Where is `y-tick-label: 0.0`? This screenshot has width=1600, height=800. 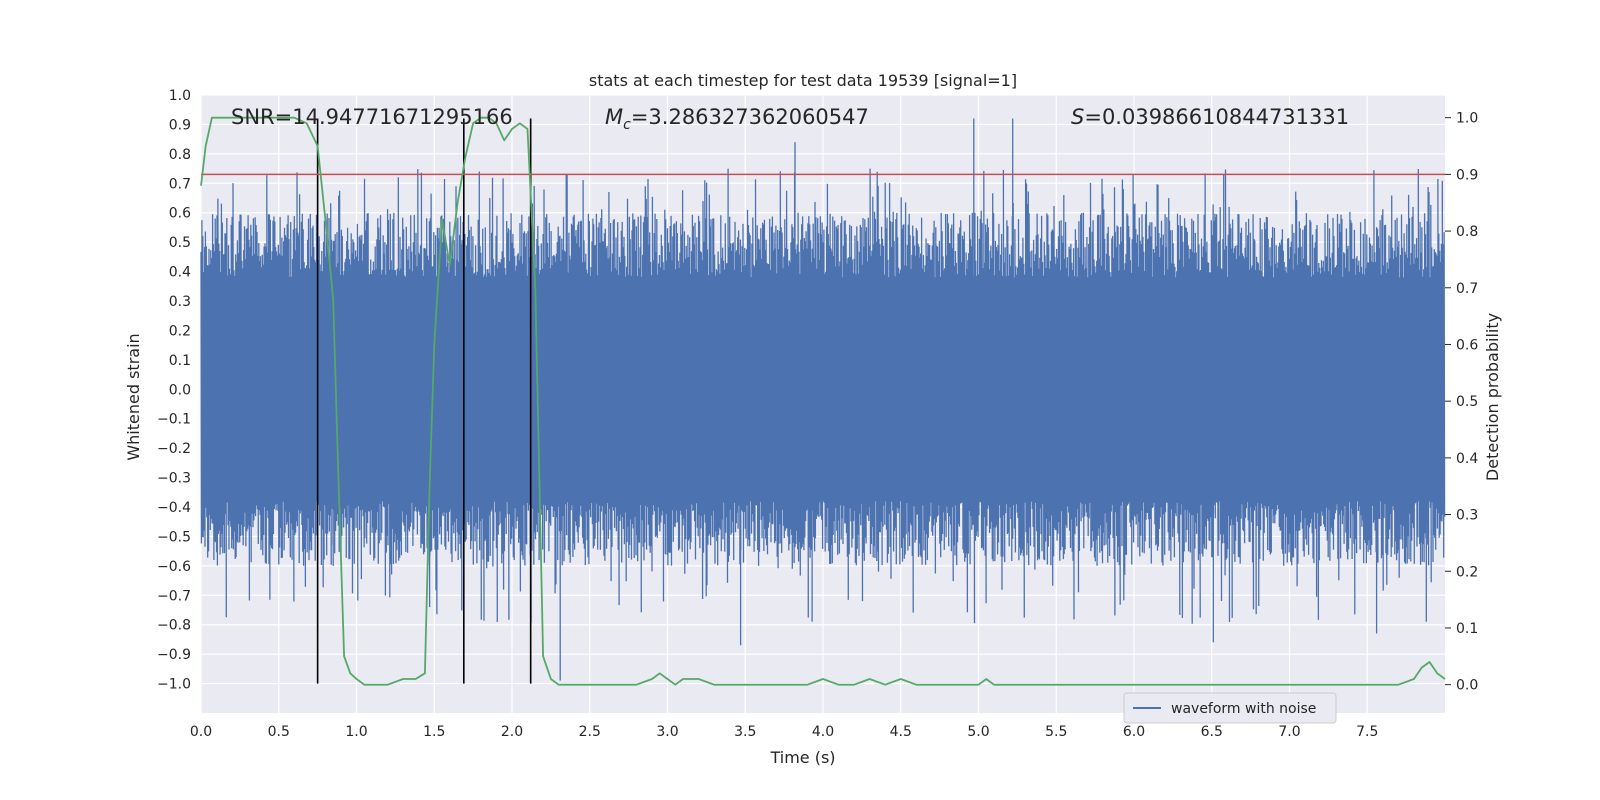 y-tick-label: 0.0 is located at coordinates (180, 390).